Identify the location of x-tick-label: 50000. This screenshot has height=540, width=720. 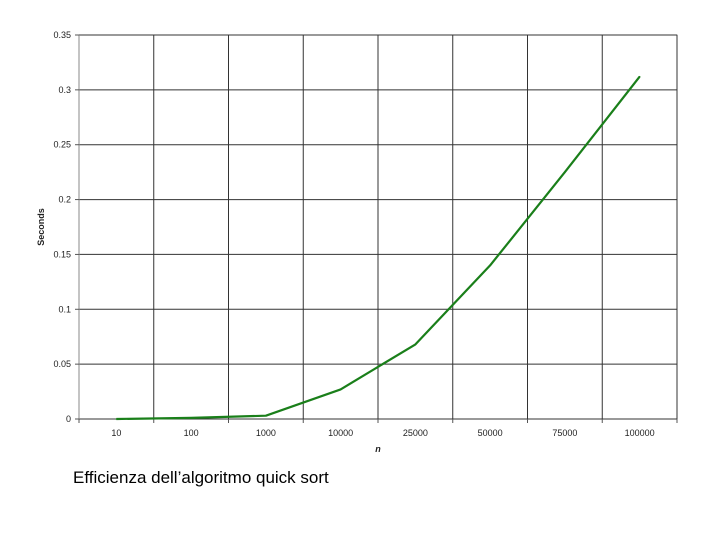
(490, 433).